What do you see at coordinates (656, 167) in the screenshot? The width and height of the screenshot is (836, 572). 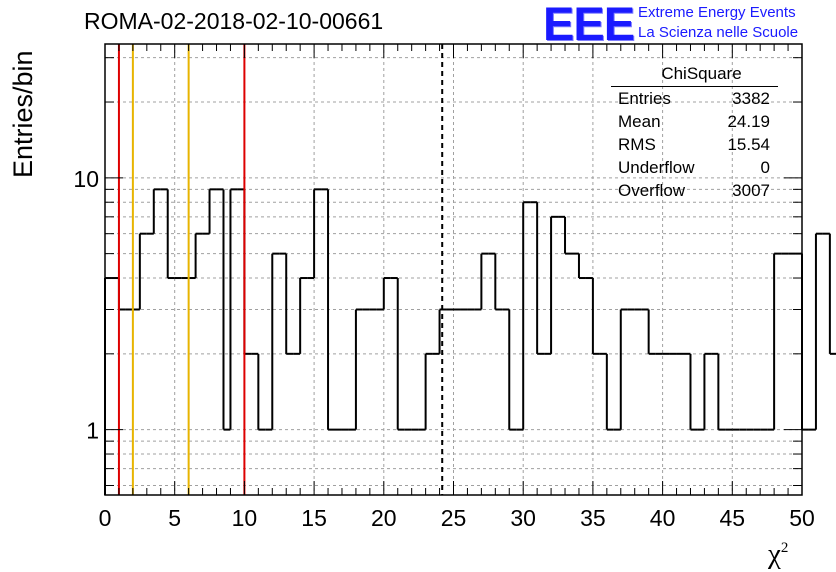 I see `stats-key: Underflow` at bounding box center [656, 167].